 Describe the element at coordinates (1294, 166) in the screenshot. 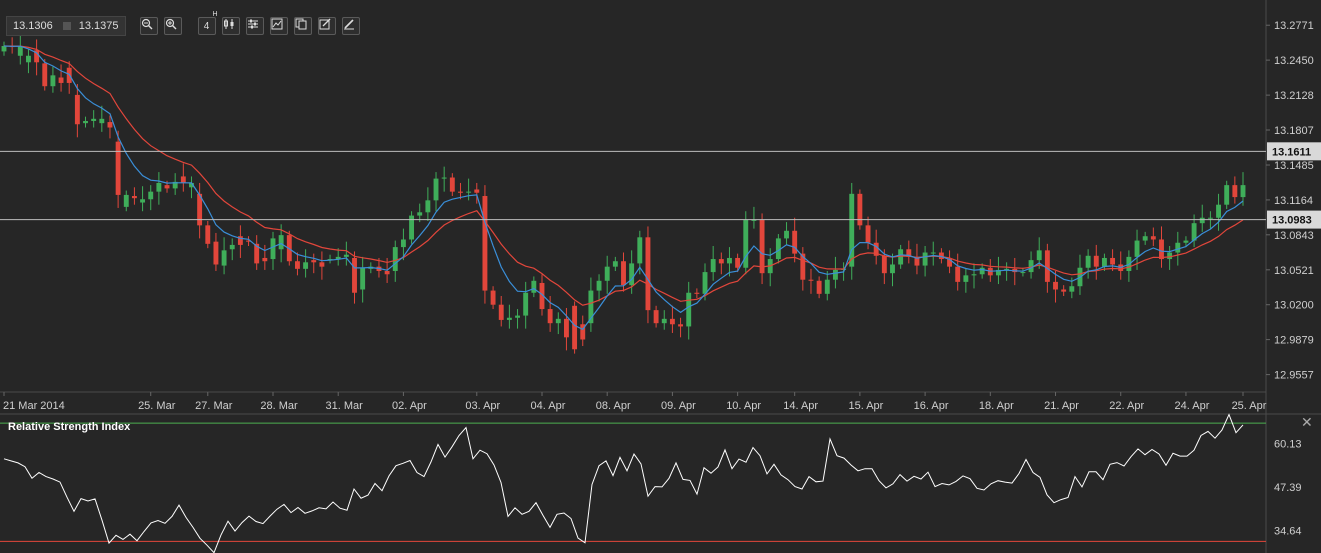

I see `price-tick-label: 13.1485` at that location.